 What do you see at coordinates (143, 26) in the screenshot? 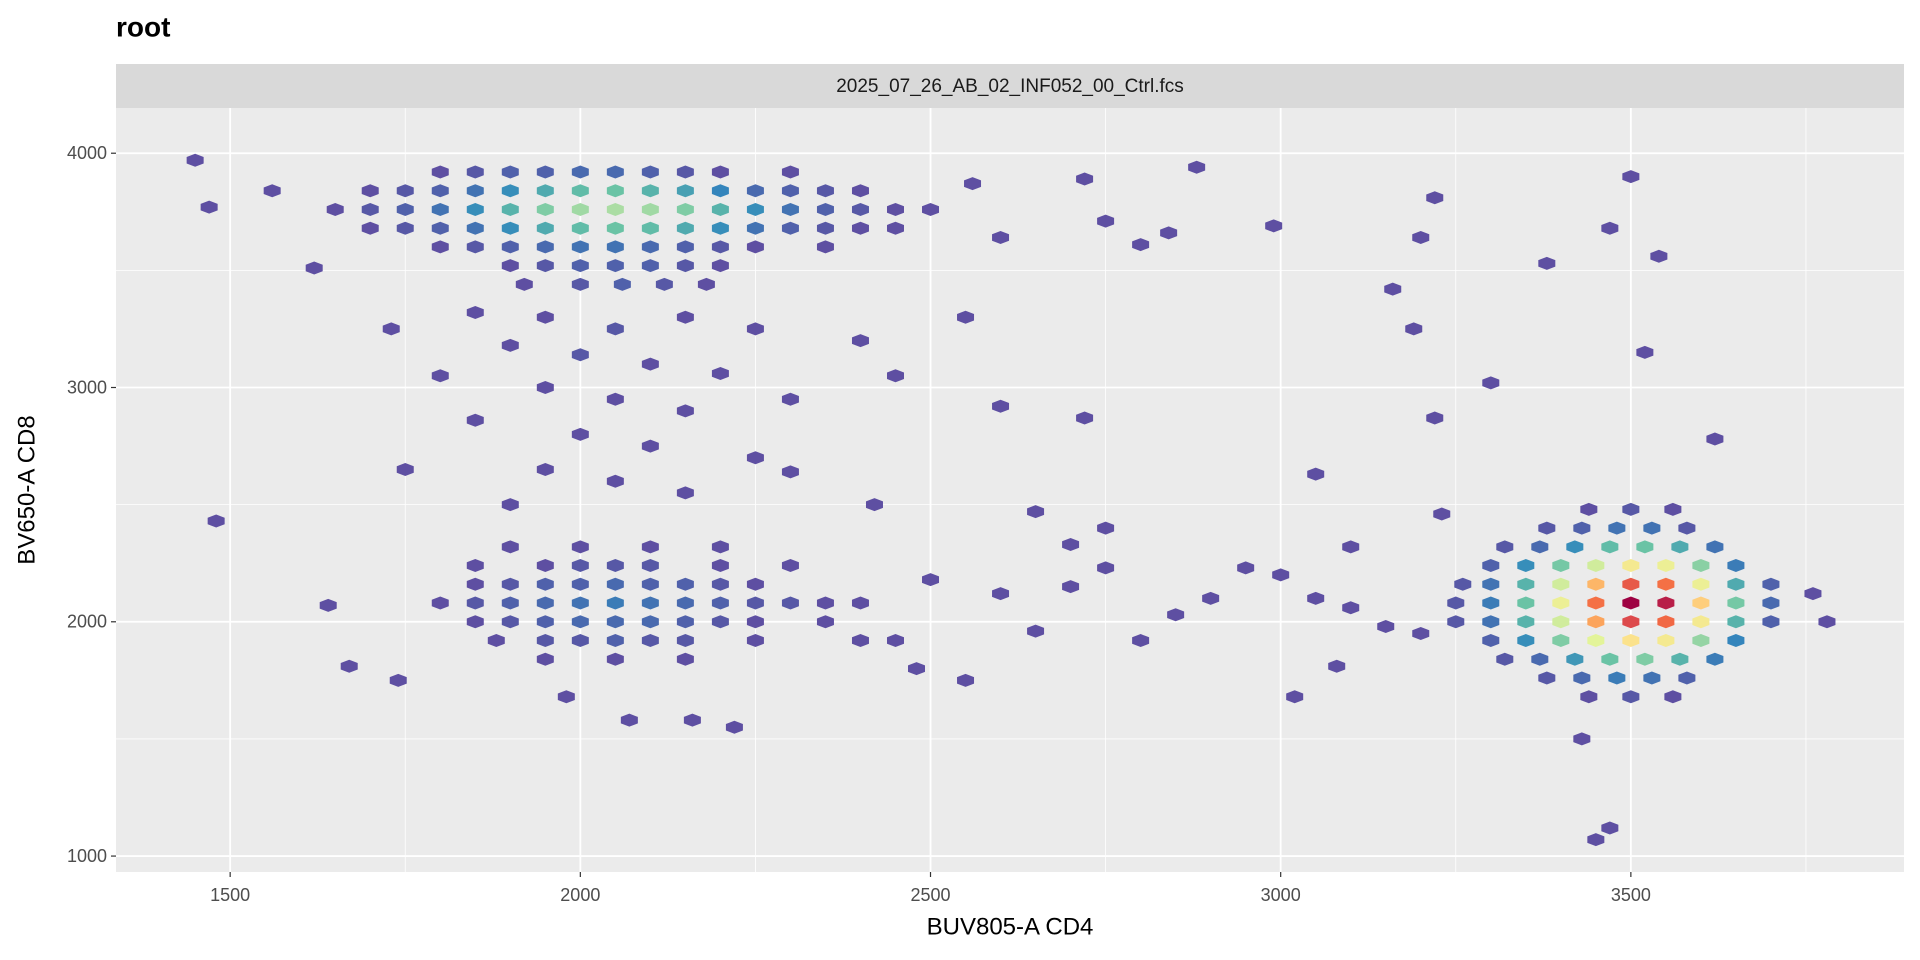
I see `chart-title: root` at bounding box center [143, 26].